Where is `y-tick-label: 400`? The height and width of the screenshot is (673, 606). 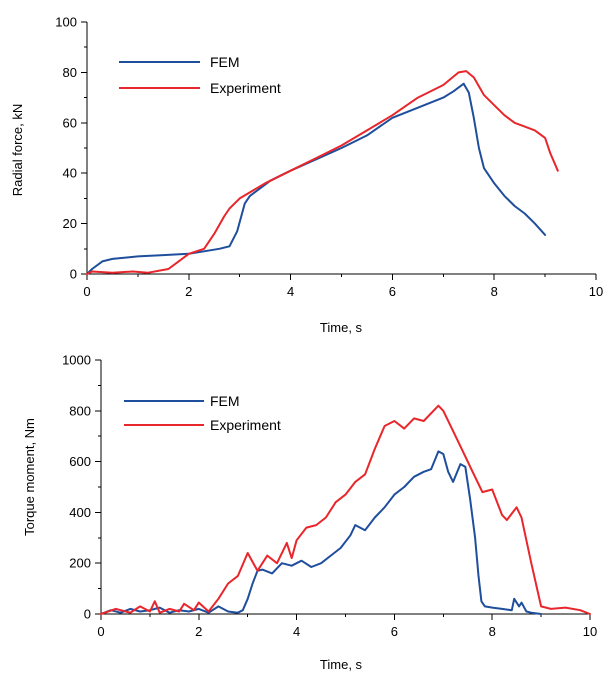
y-tick-label: 400 is located at coordinates (80, 512).